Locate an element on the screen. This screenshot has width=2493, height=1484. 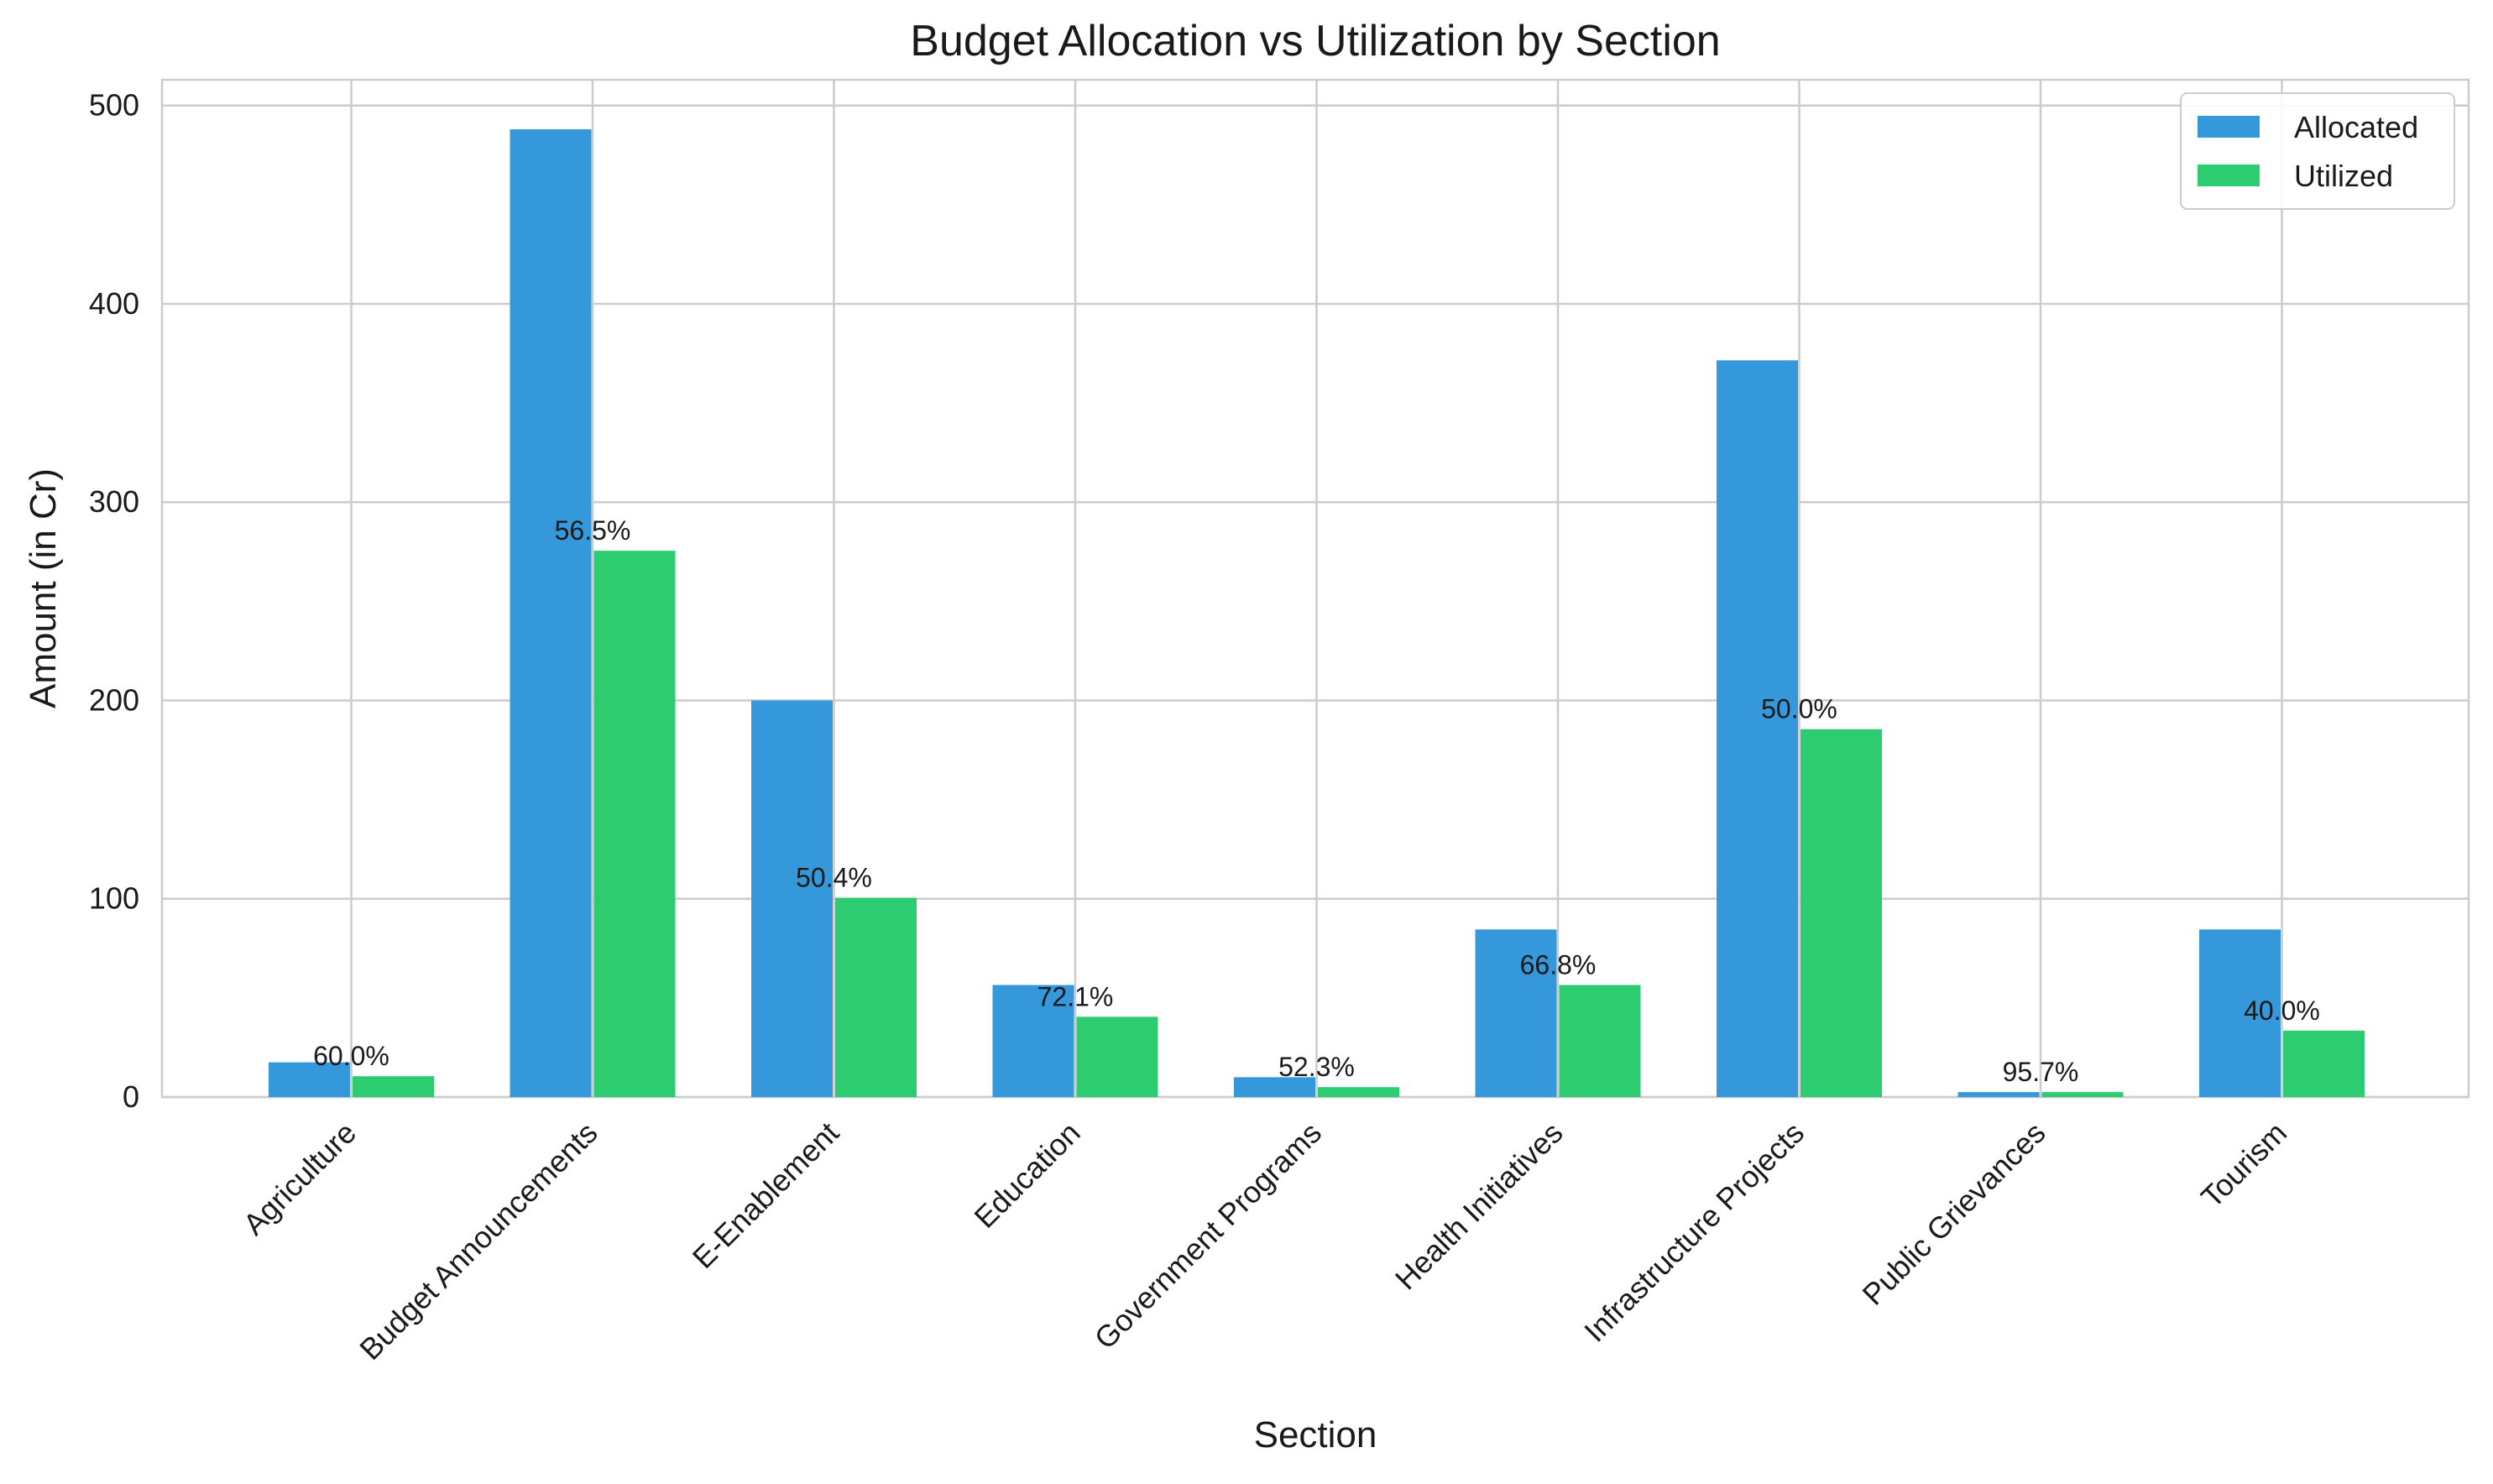
x-tick-label-tourism: Tourism is located at coordinates (2243, 1165).